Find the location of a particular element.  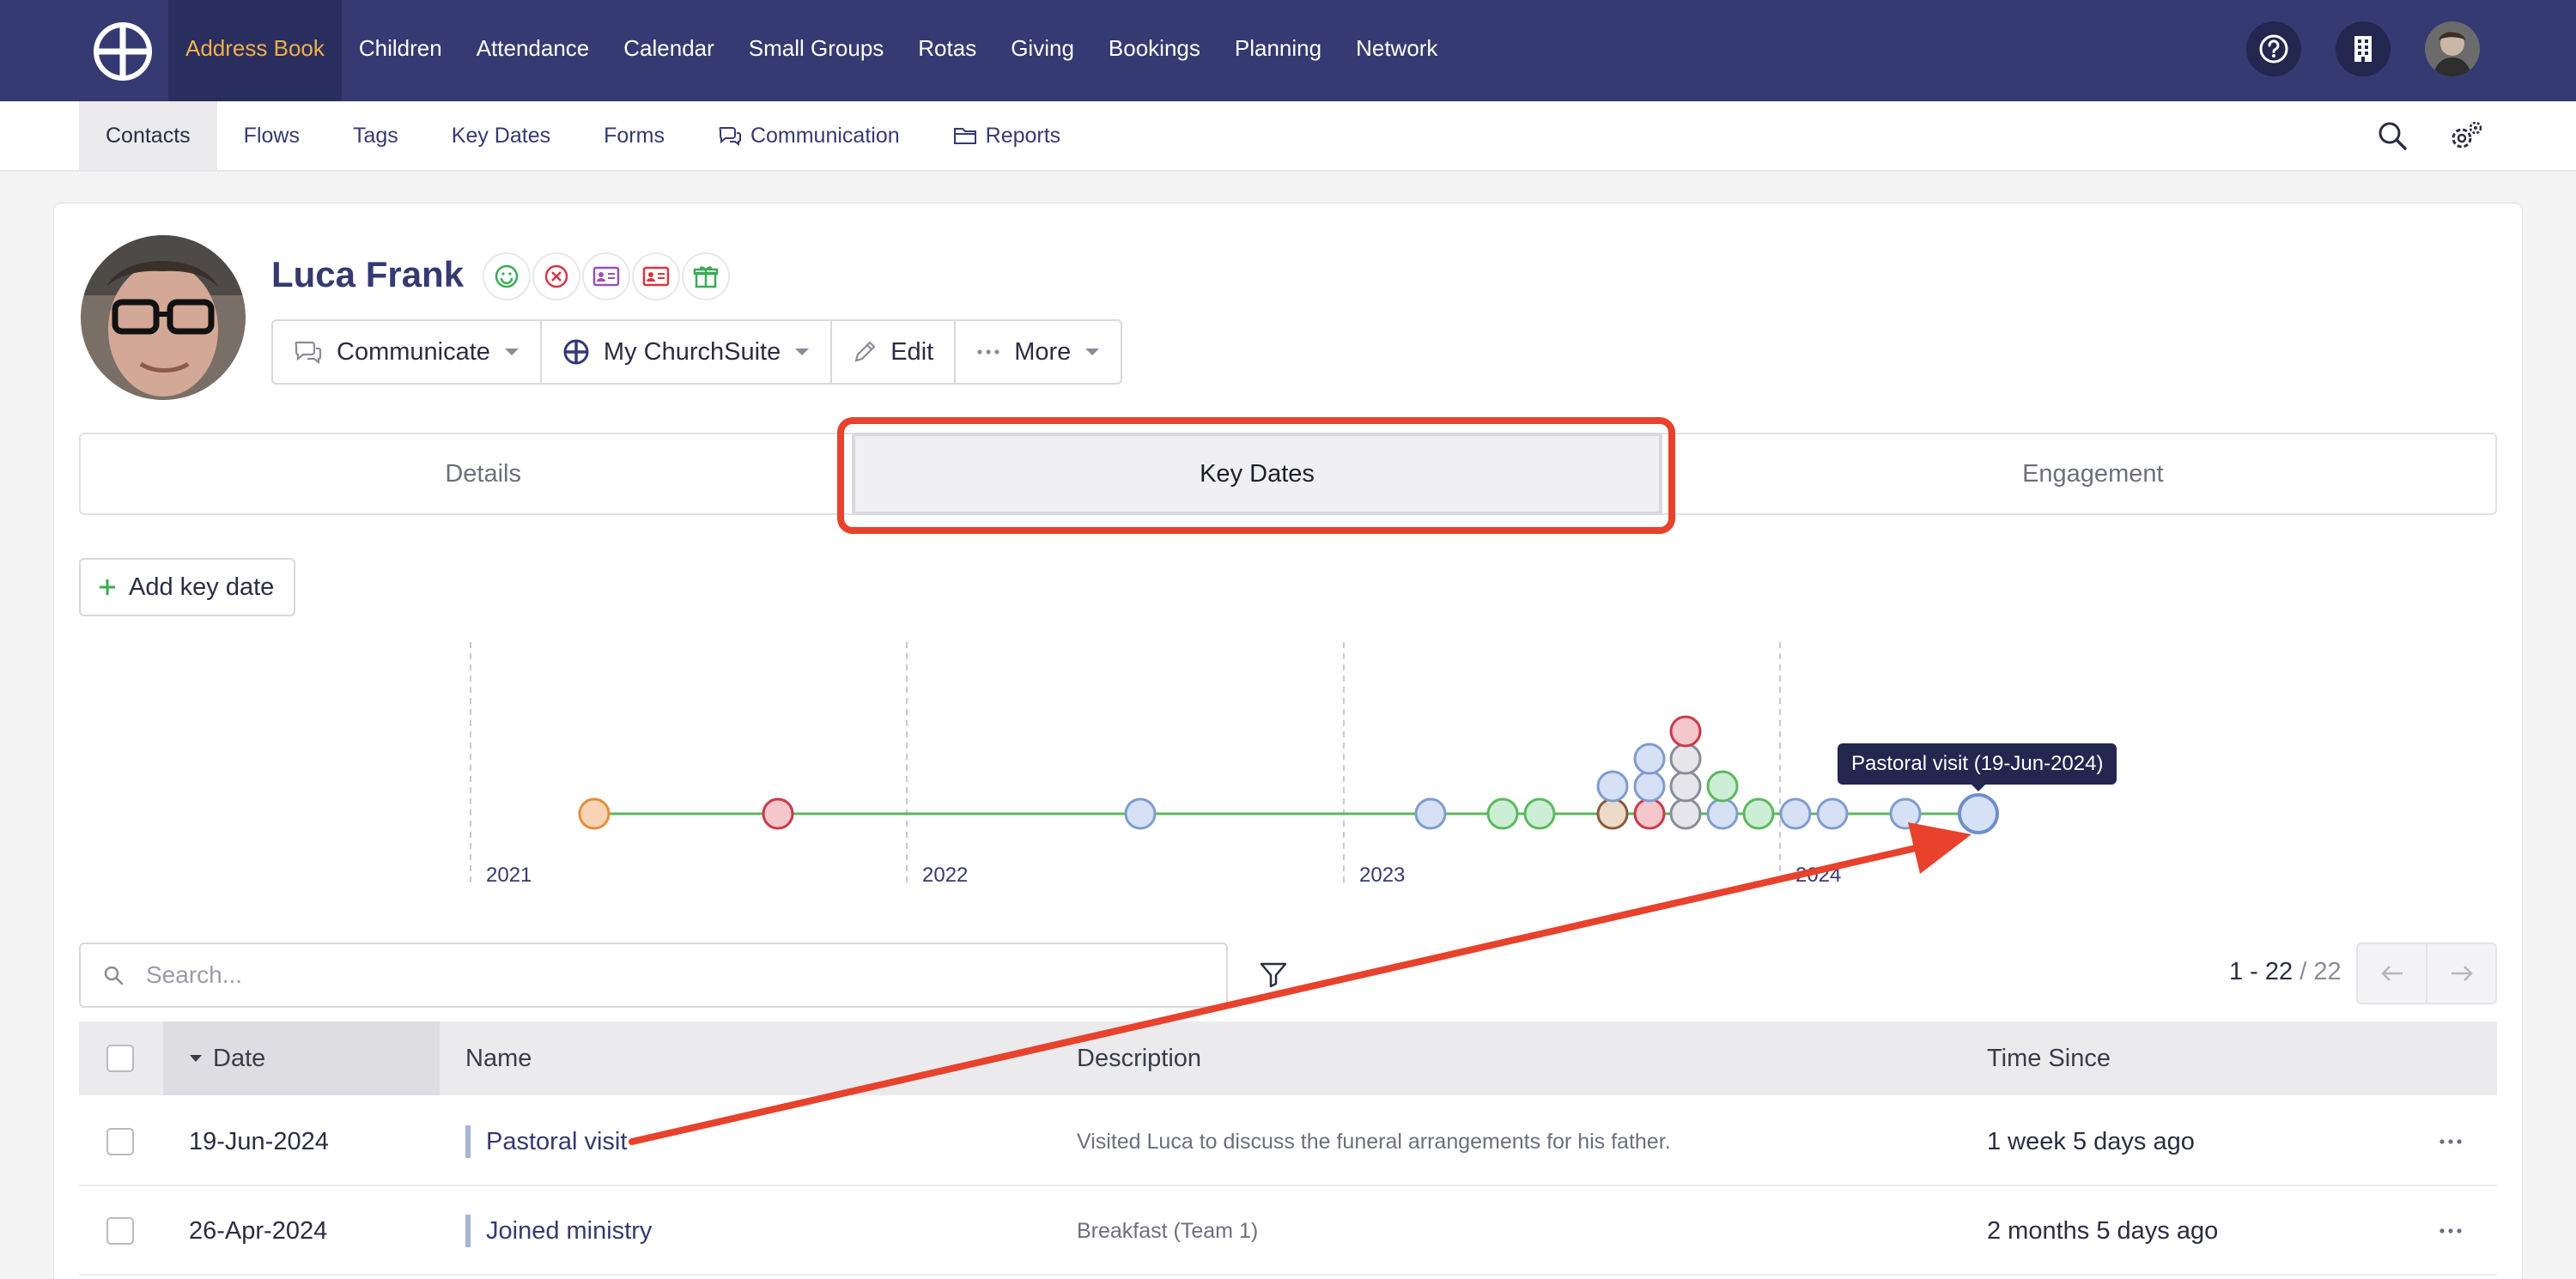

id-card-red-icon is located at coordinates (656, 276).